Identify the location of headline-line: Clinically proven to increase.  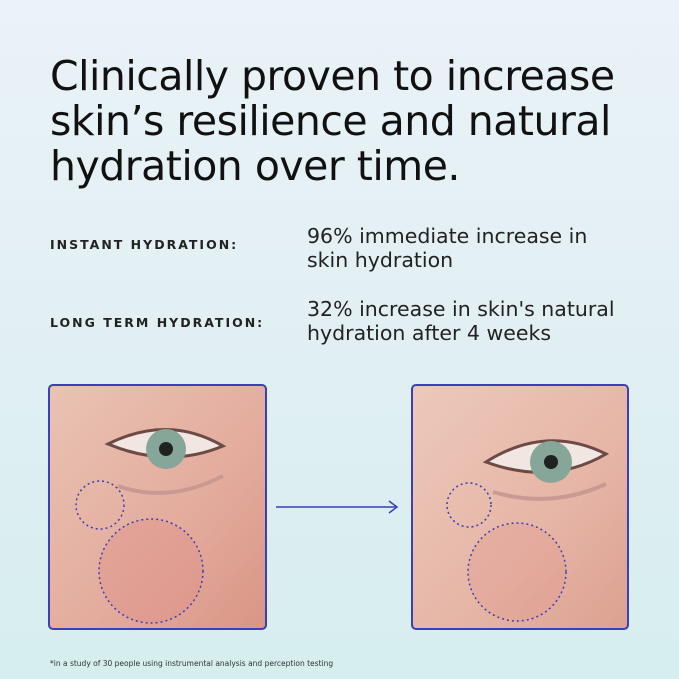
(332, 76).